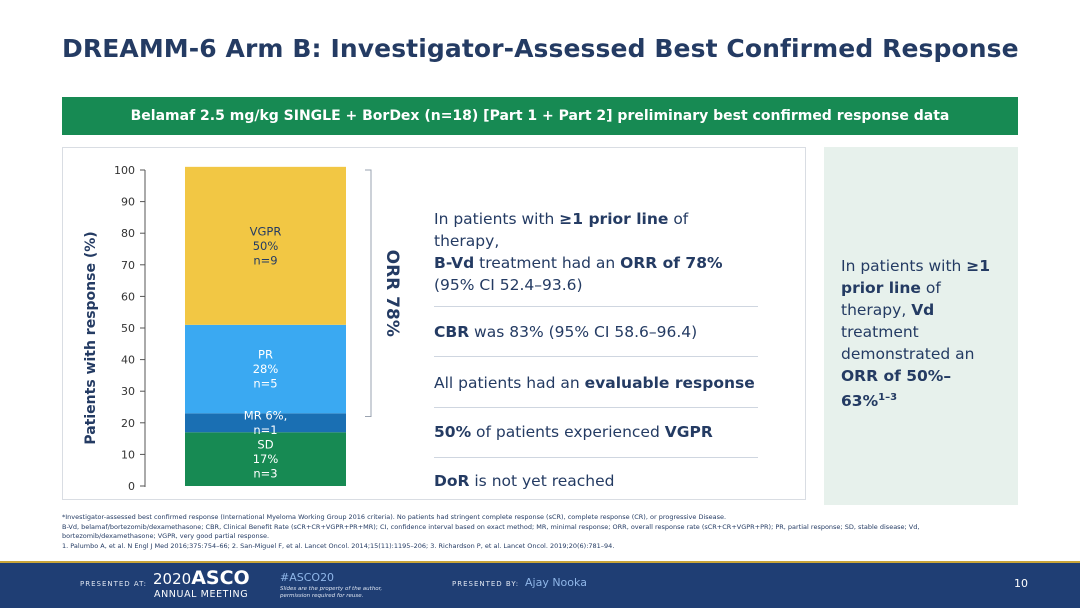 The height and width of the screenshot is (608, 1080). Describe the element at coordinates (265, 474) in the screenshot. I see `data-label-sd: n=3` at that location.